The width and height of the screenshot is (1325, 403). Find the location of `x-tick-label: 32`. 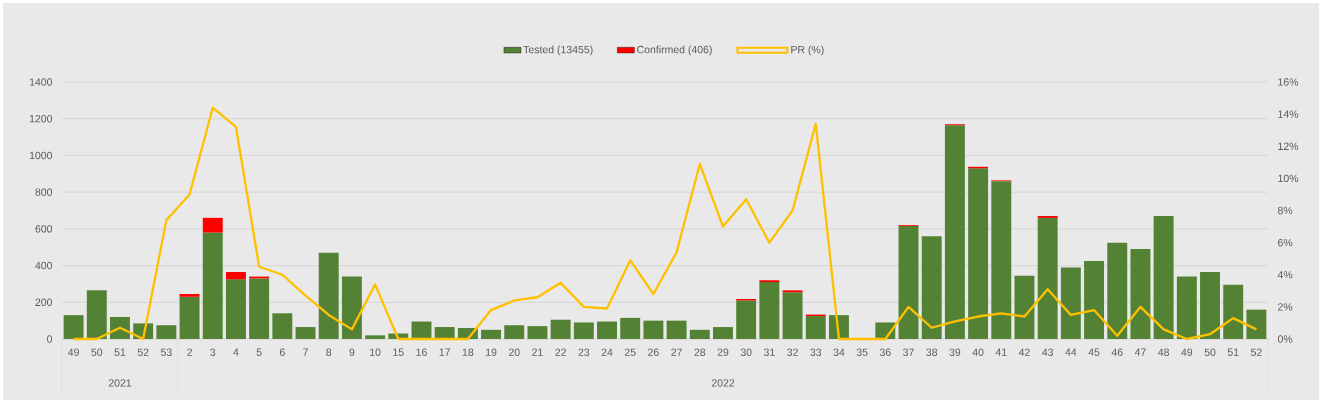

x-tick-label: 32 is located at coordinates (792, 352).